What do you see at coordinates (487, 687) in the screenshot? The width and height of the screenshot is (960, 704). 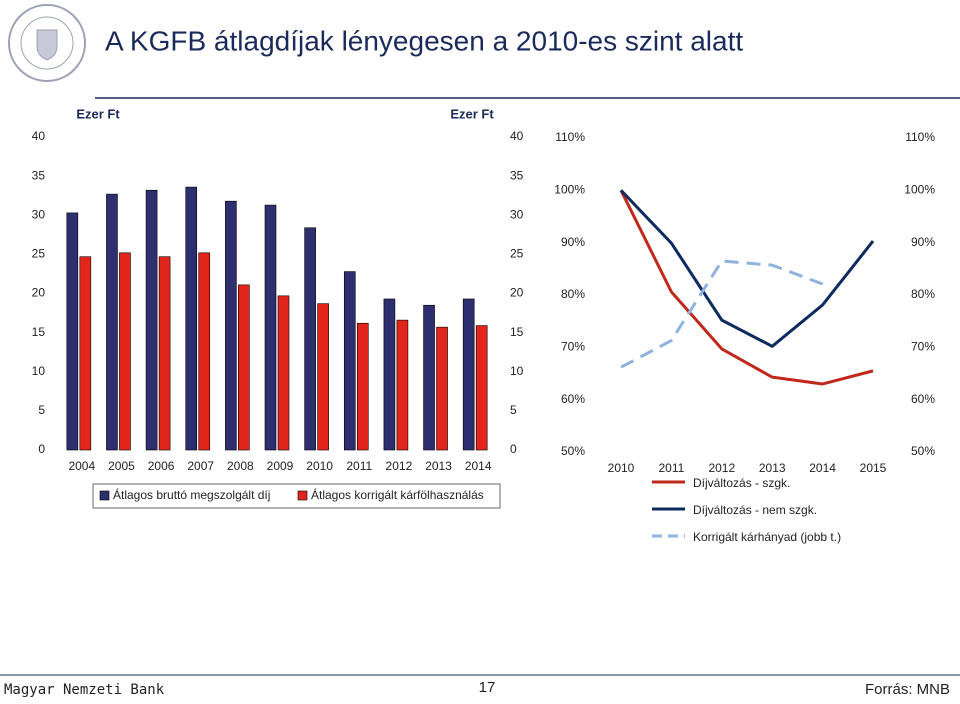 I see `page-number: 17` at bounding box center [487, 687].